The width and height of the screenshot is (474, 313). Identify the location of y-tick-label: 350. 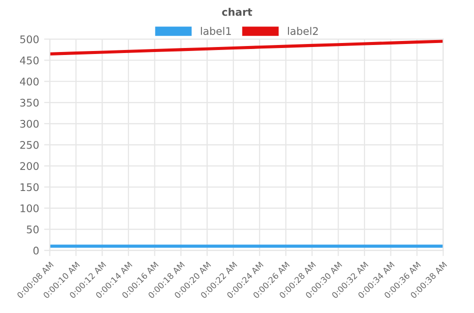
(29, 102).